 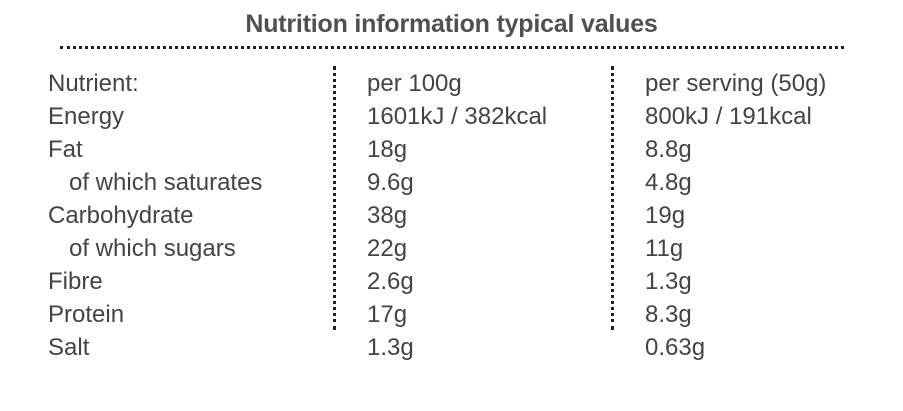 I want to click on per-serving-value: 8.8g, so click(x=668, y=149).